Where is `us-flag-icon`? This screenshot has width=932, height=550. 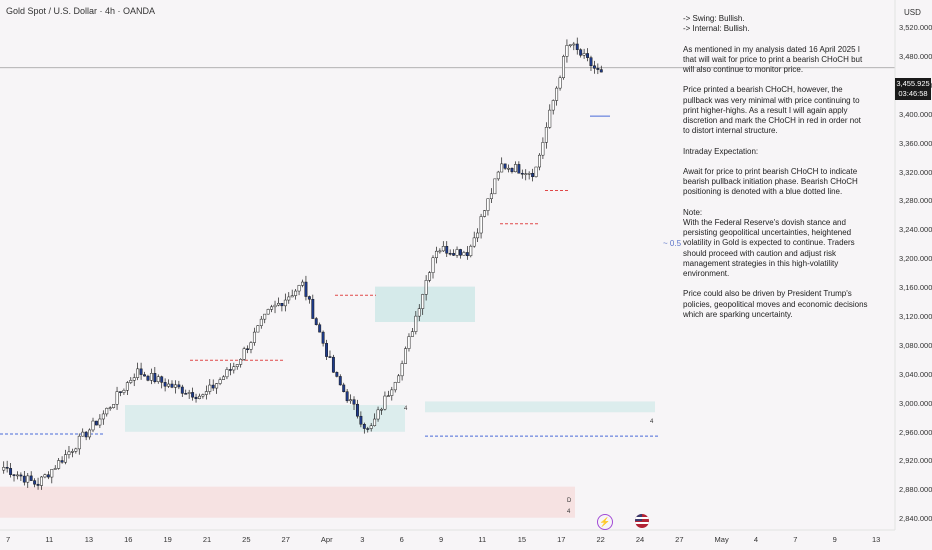 us-flag-icon is located at coordinates (642, 521).